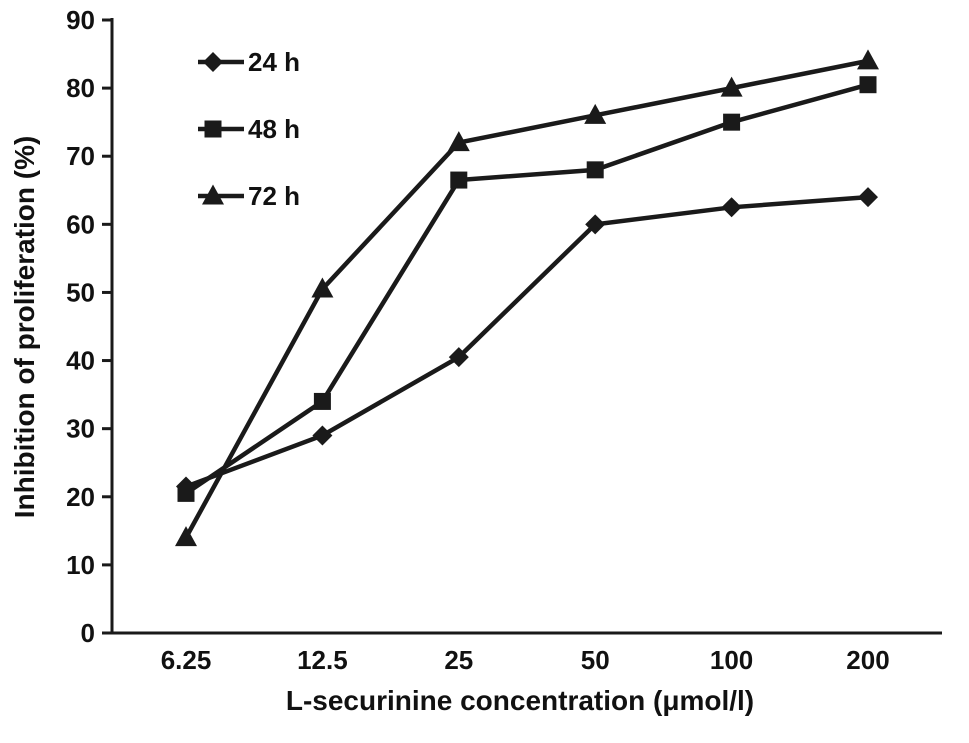  Describe the element at coordinates (458, 660) in the screenshot. I see `x-tick-label: 25` at that location.